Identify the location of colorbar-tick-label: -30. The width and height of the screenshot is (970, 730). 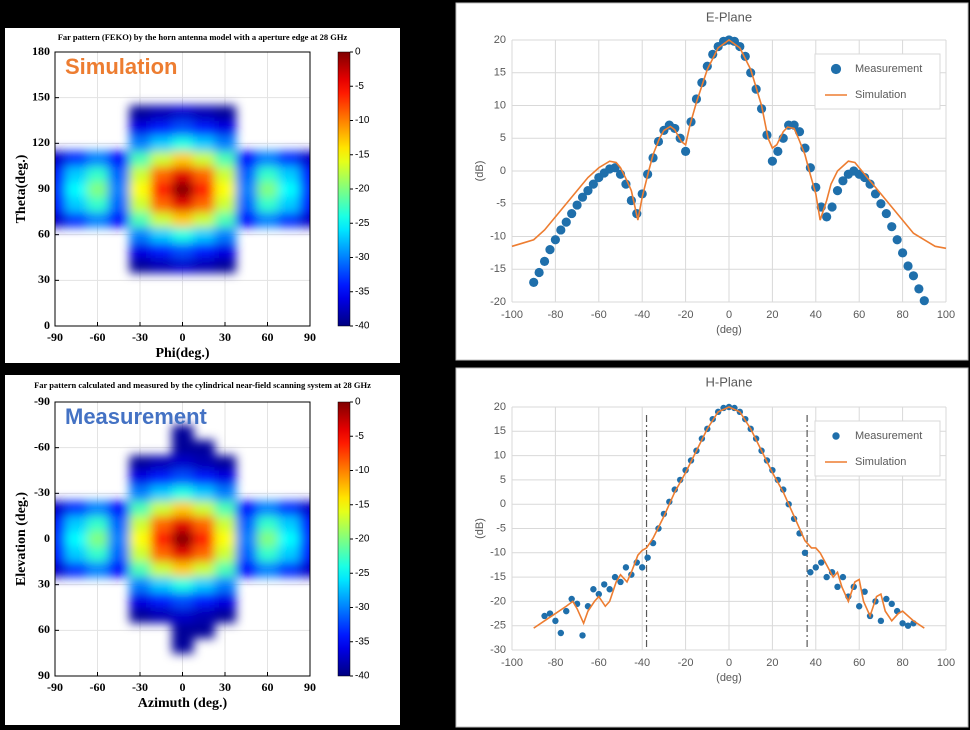
(362, 607).